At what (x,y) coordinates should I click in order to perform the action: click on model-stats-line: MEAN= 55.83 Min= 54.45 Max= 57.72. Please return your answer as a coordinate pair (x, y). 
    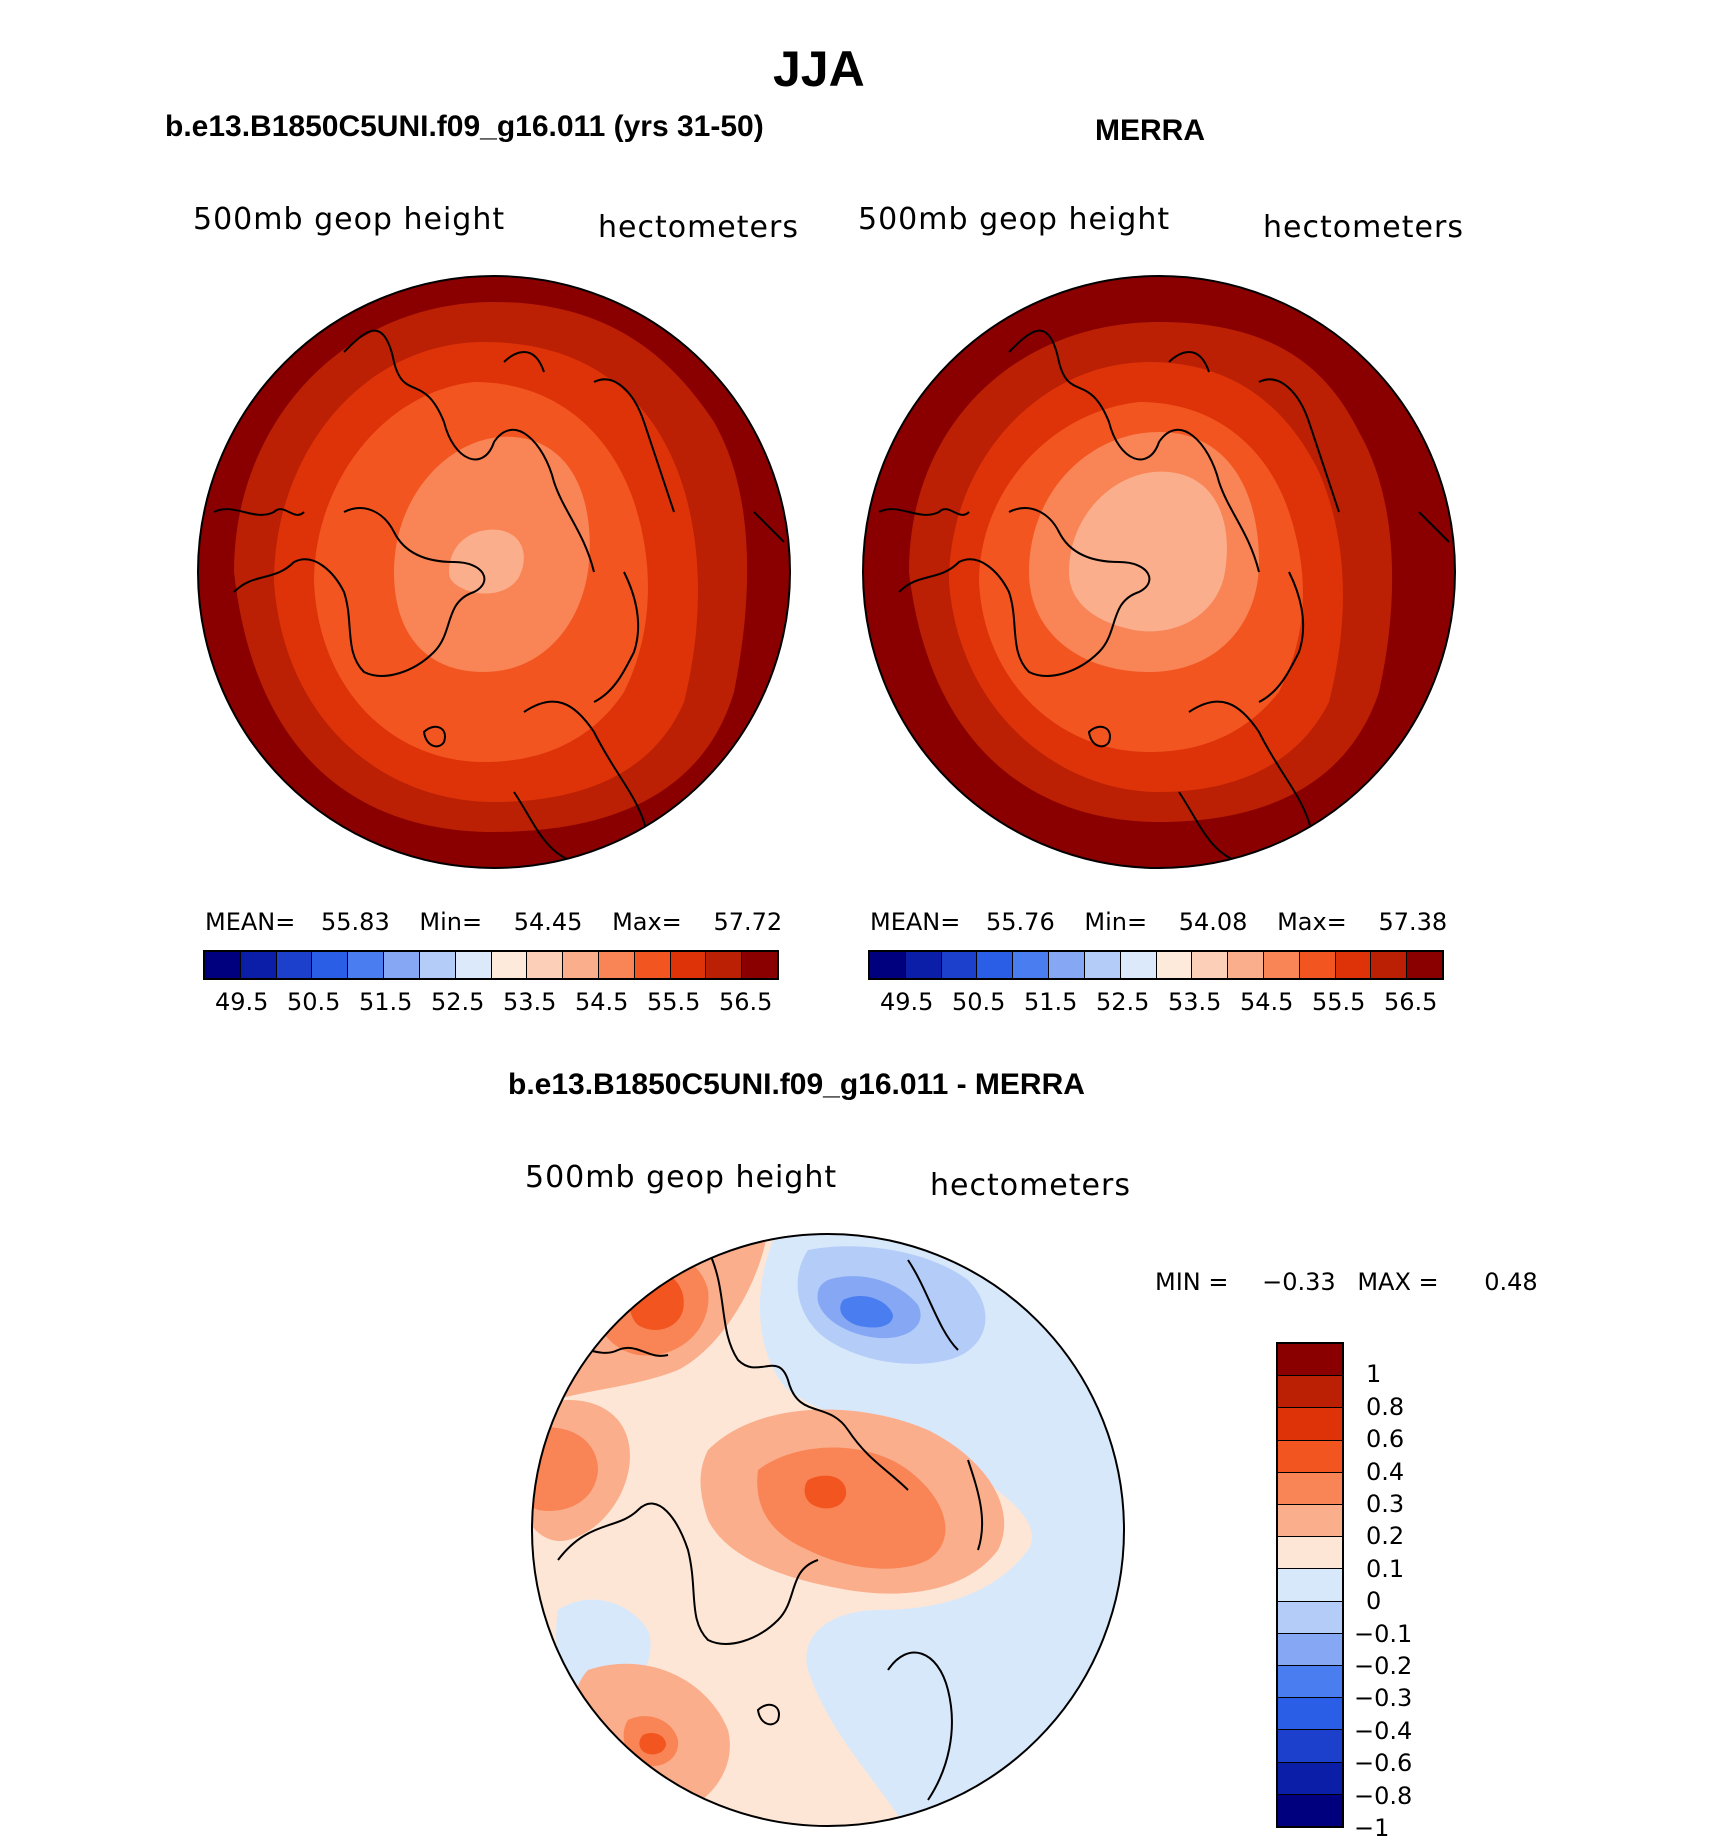
    Looking at the image, I should click on (493, 922).